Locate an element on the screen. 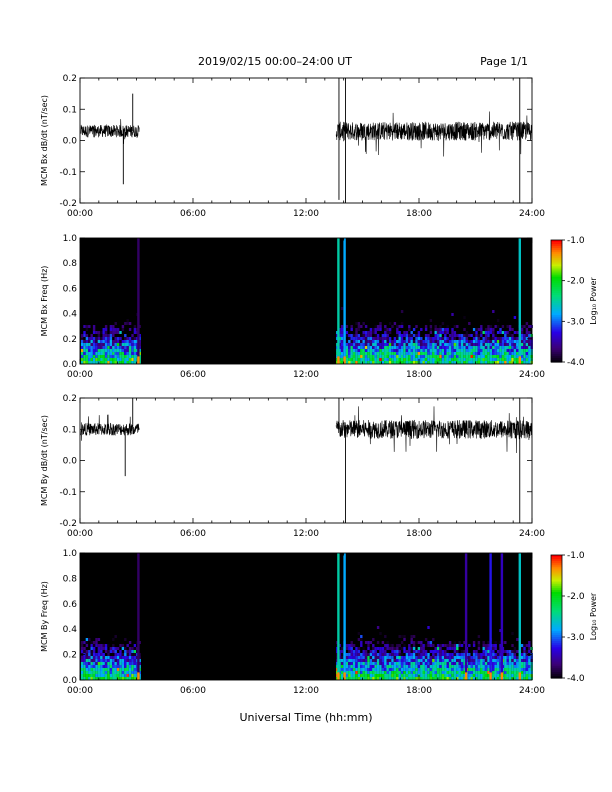 The width and height of the screenshot is (612, 792). colorbar-tick-label: -1.0 is located at coordinates (576, 241).